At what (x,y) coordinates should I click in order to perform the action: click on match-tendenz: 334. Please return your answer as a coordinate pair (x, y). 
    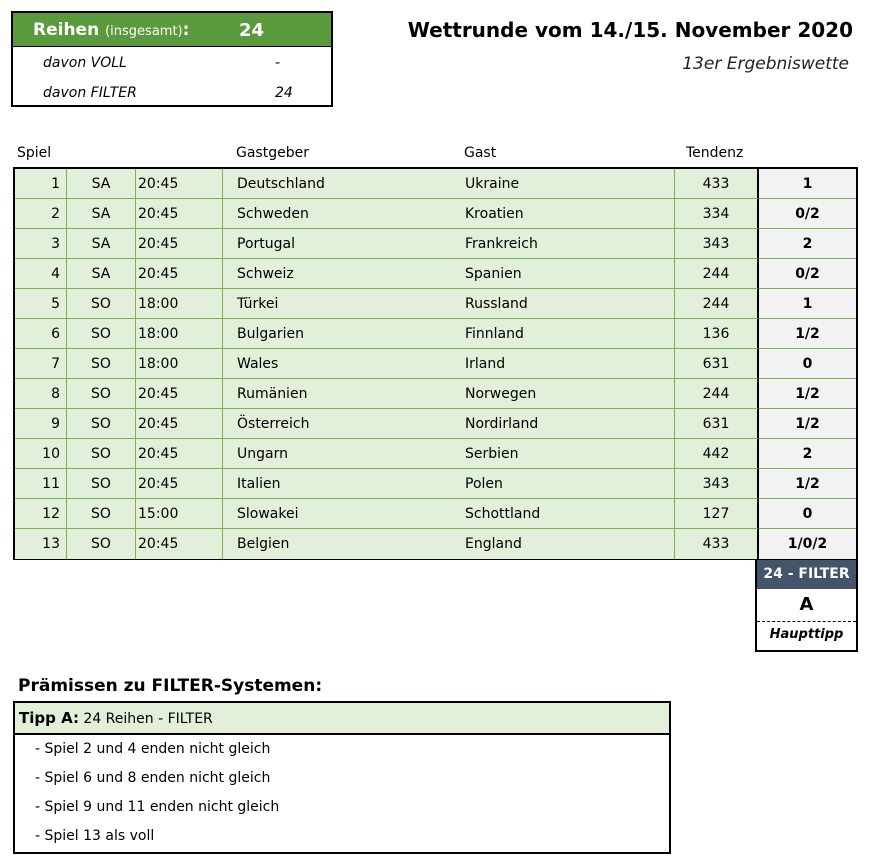
    Looking at the image, I should click on (717, 214).